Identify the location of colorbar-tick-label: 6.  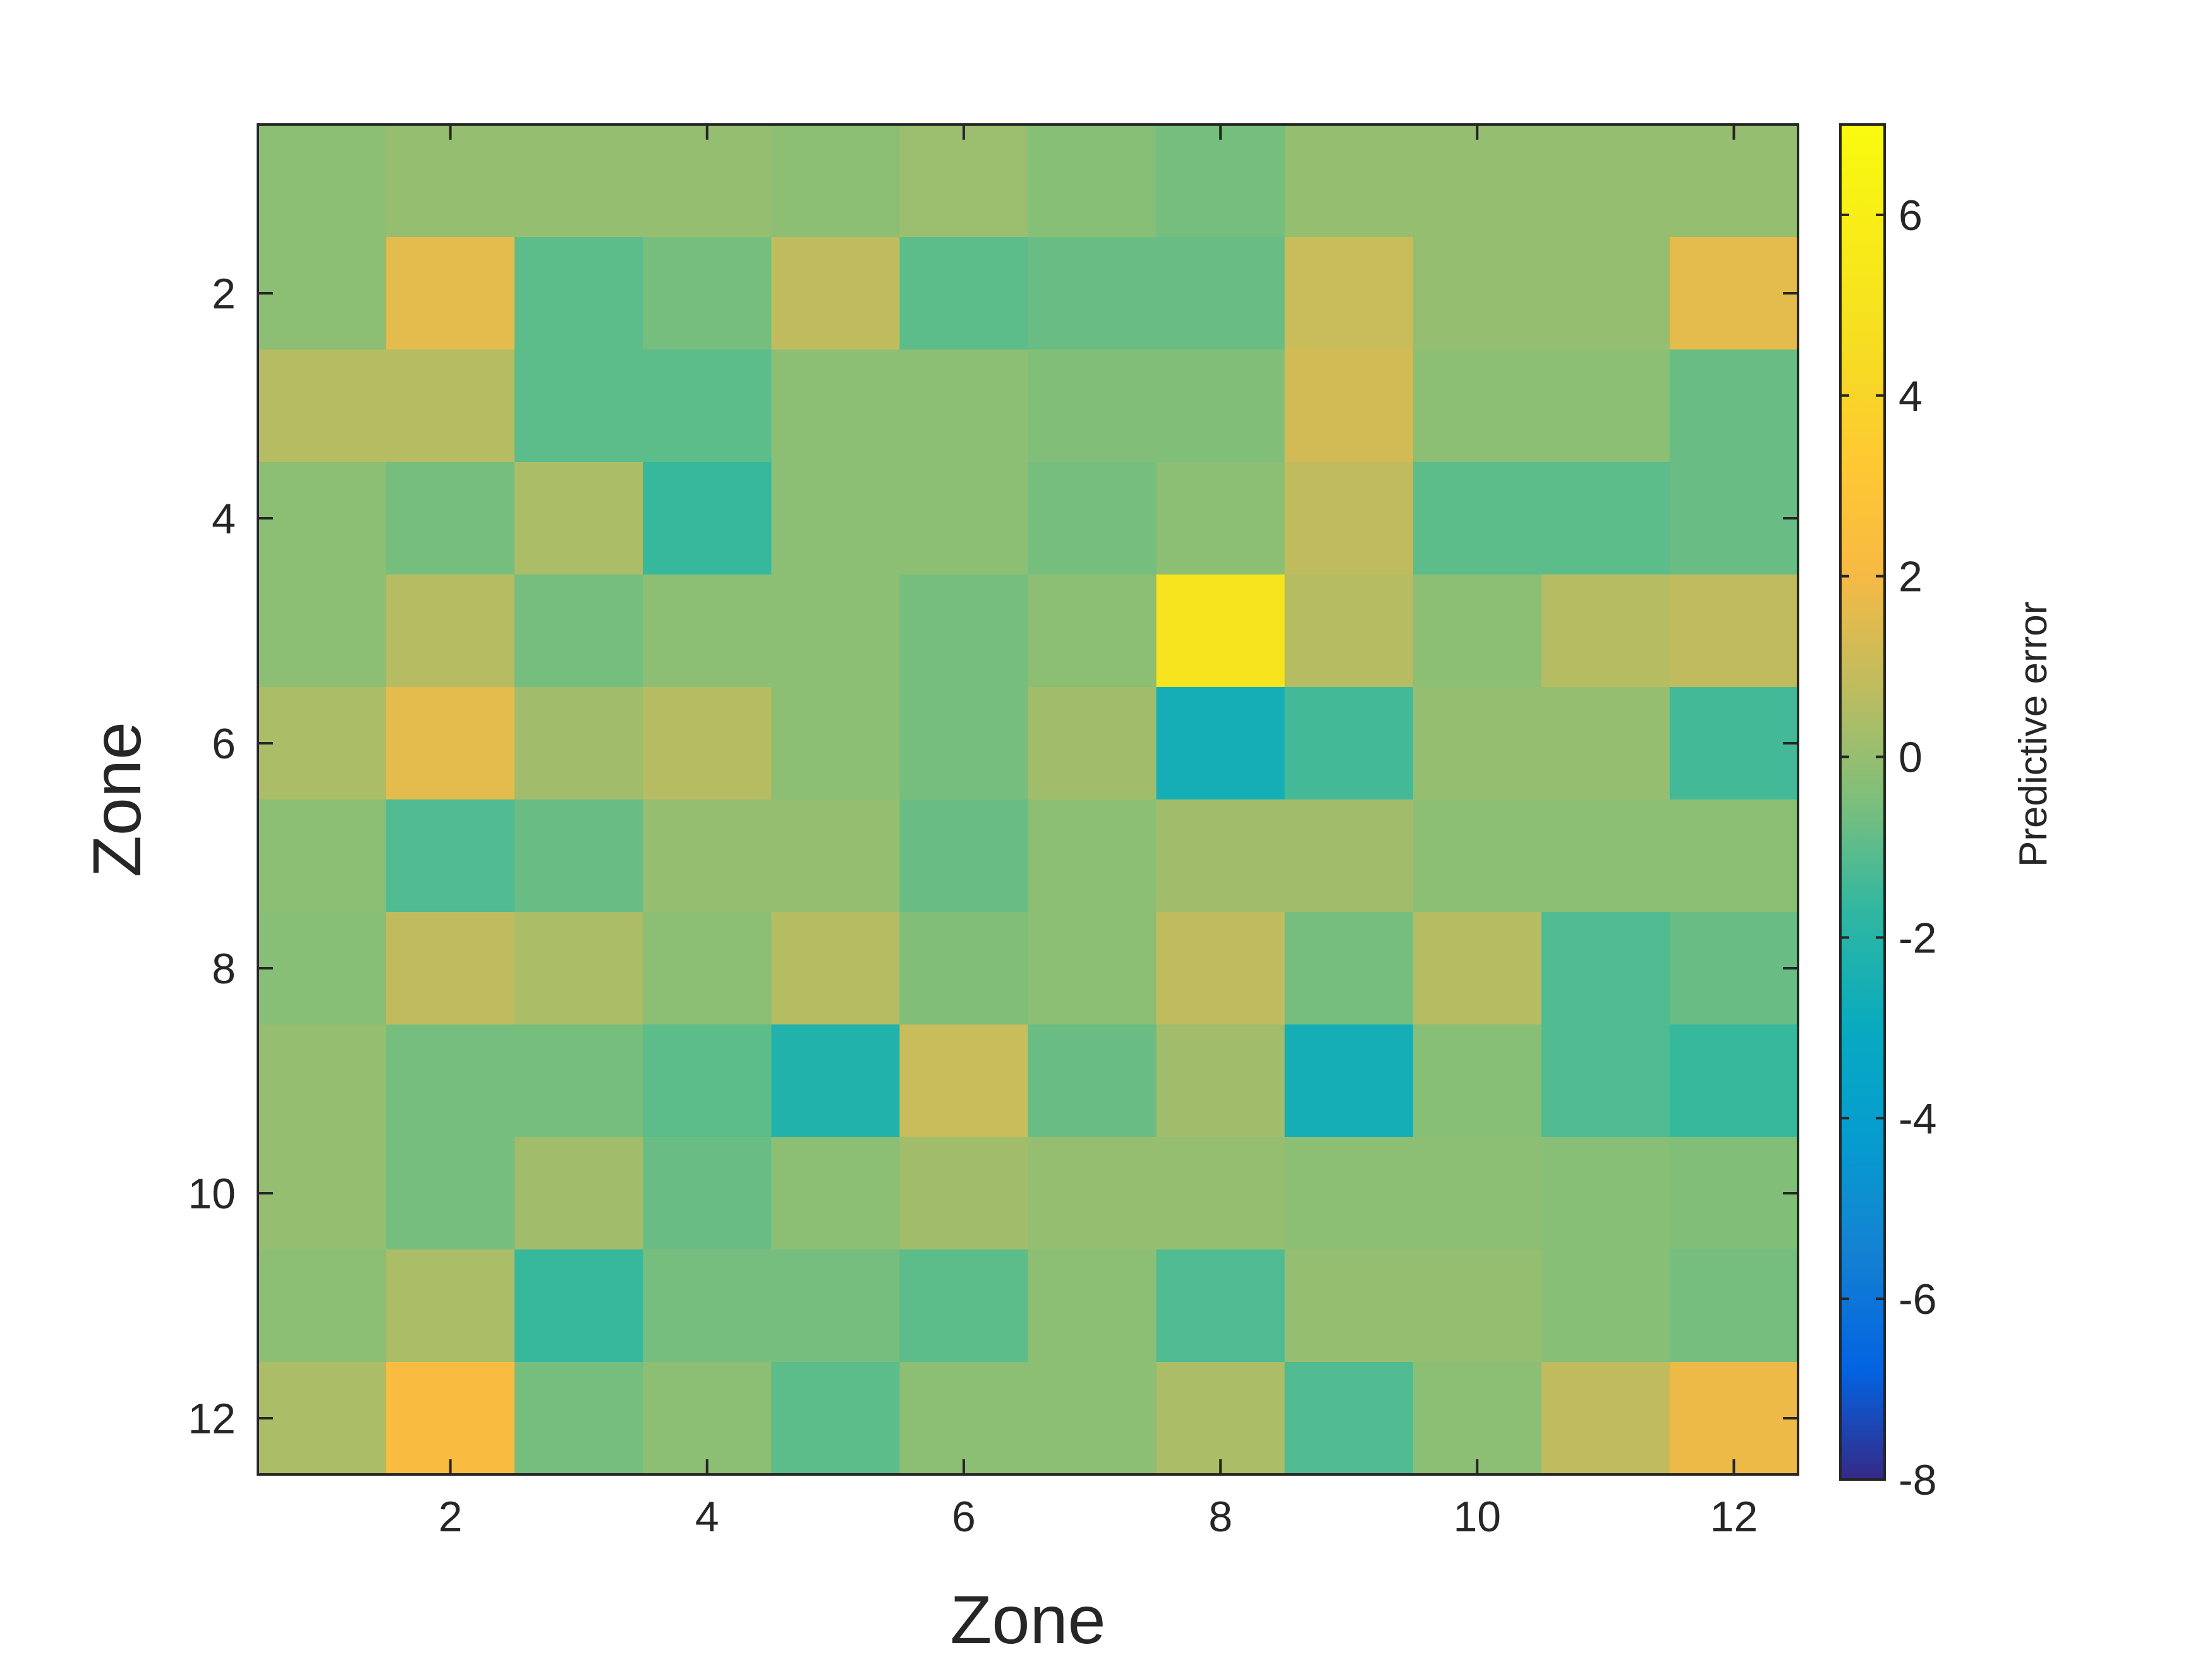
(1911, 215).